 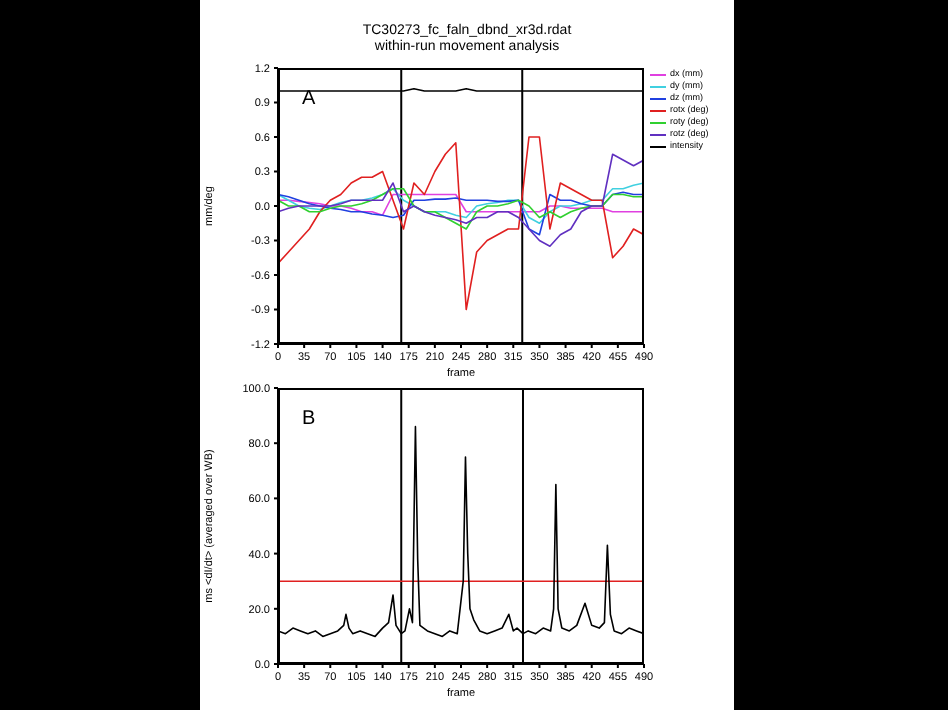 I want to click on annotation: B, so click(x=309, y=419).